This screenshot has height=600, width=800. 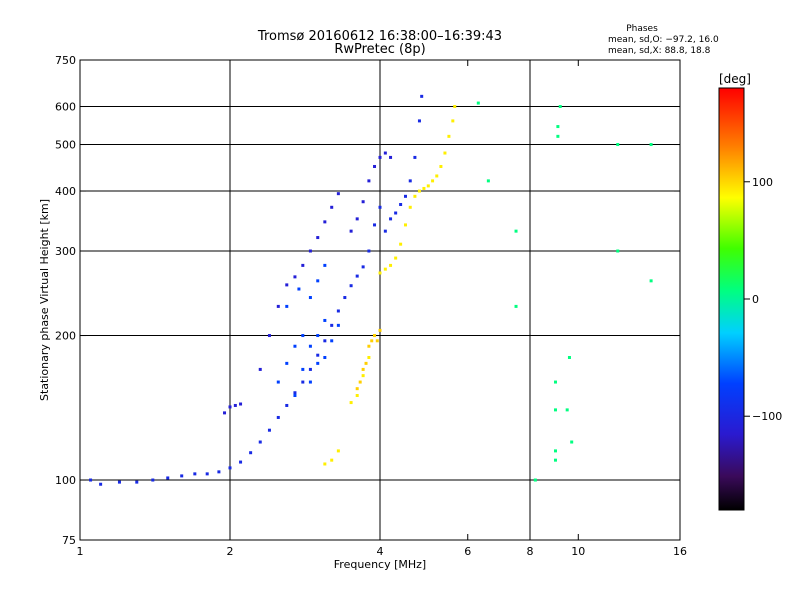 What do you see at coordinates (731, 299) in the screenshot?
I see `colorbar` at bounding box center [731, 299].